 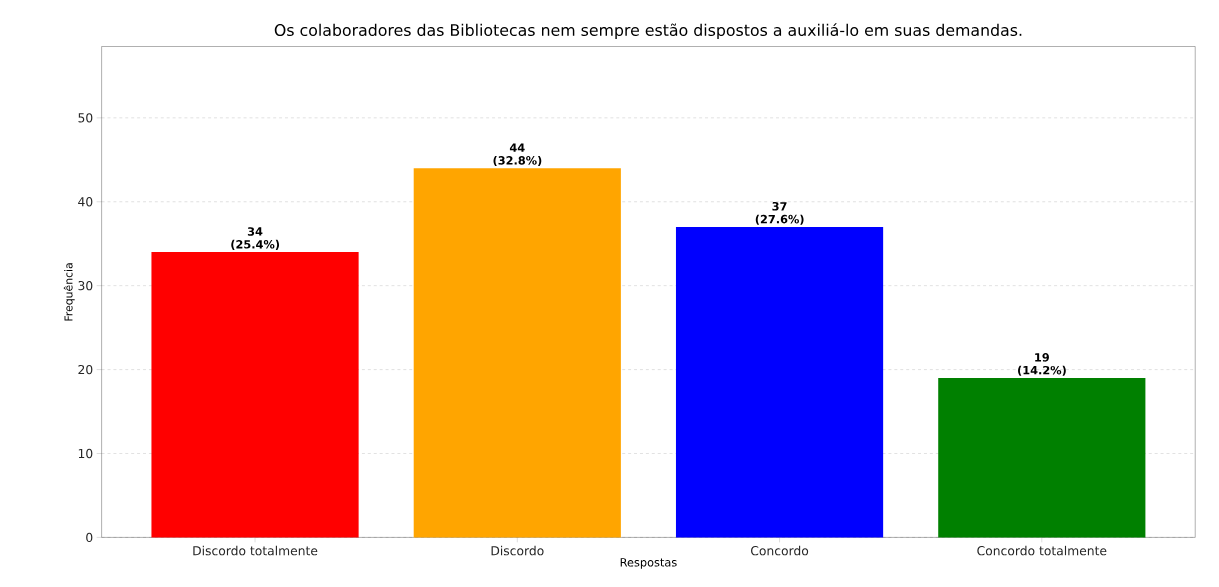 What do you see at coordinates (648, 31) in the screenshot?
I see `chart-title: Os colaboradores das Bibliotecas nem sempre estão dispostos a auxiliá-lo em suas demandas.` at bounding box center [648, 31].